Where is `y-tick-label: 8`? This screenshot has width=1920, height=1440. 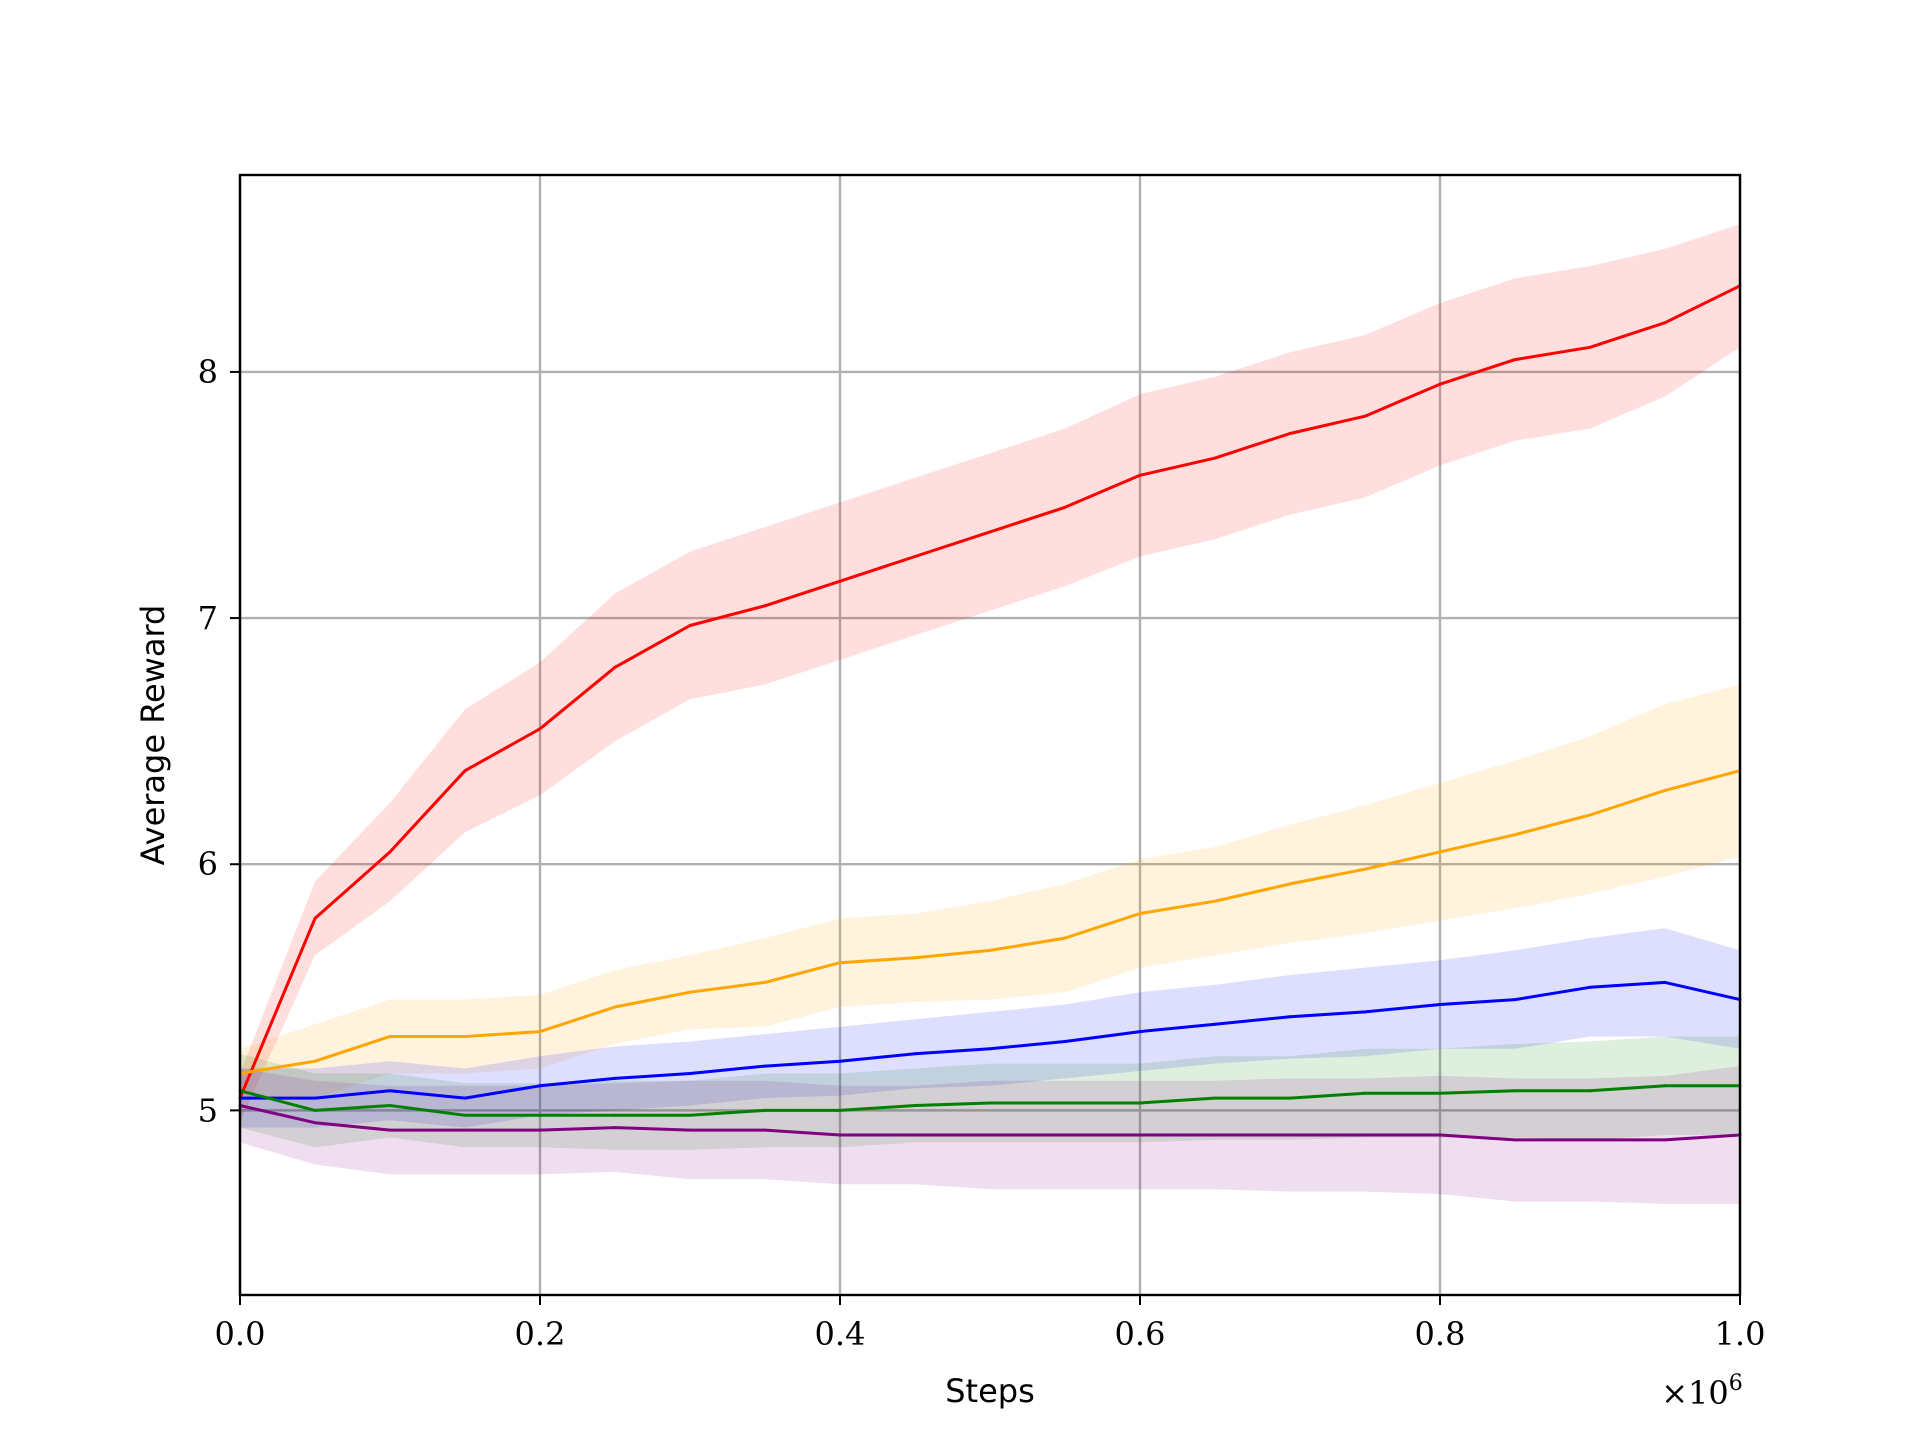 y-tick-label: 8 is located at coordinates (208, 372).